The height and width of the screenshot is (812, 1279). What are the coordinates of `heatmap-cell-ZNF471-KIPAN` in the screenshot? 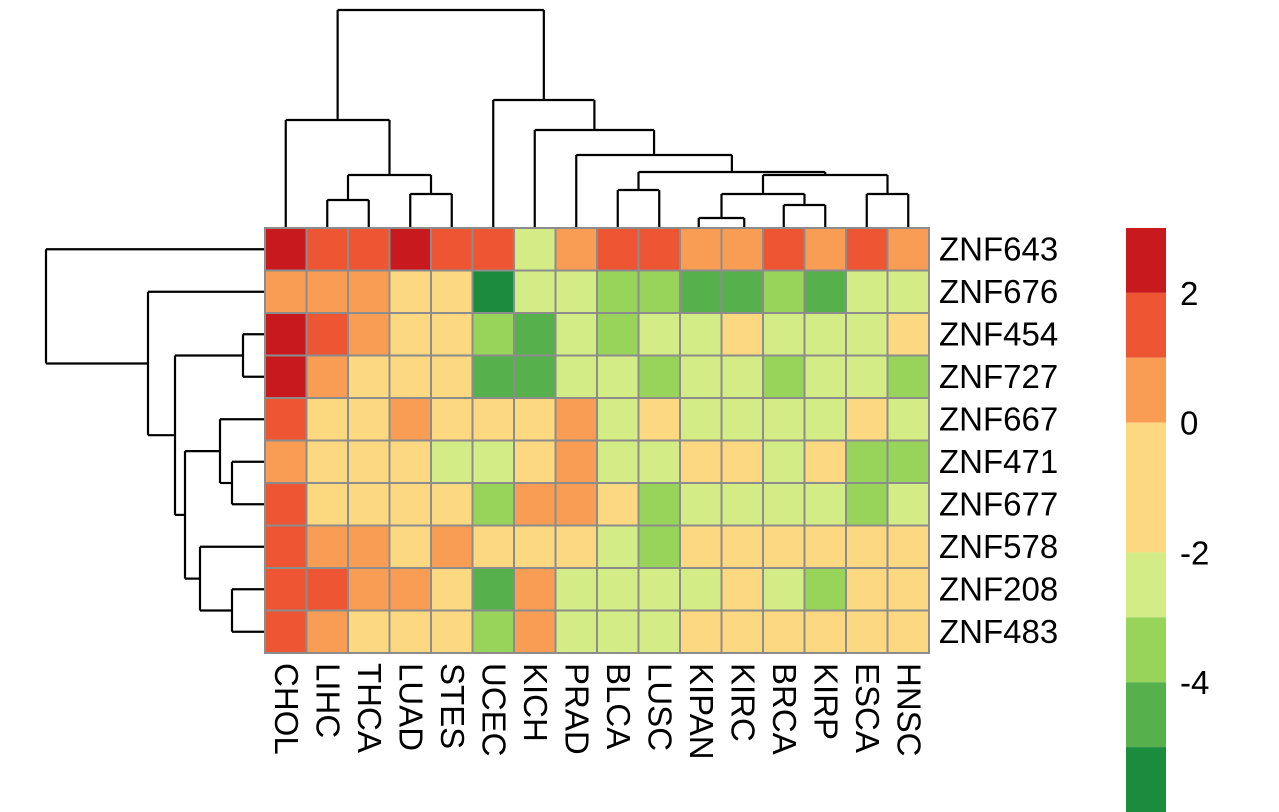 It's located at (701, 461).